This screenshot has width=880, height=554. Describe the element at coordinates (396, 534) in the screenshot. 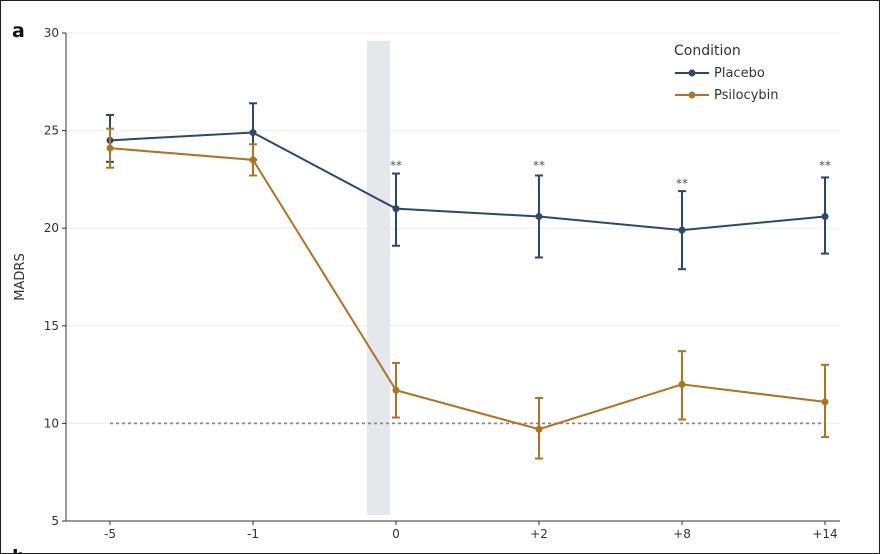

I see `x-tick-label: 0` at that location.